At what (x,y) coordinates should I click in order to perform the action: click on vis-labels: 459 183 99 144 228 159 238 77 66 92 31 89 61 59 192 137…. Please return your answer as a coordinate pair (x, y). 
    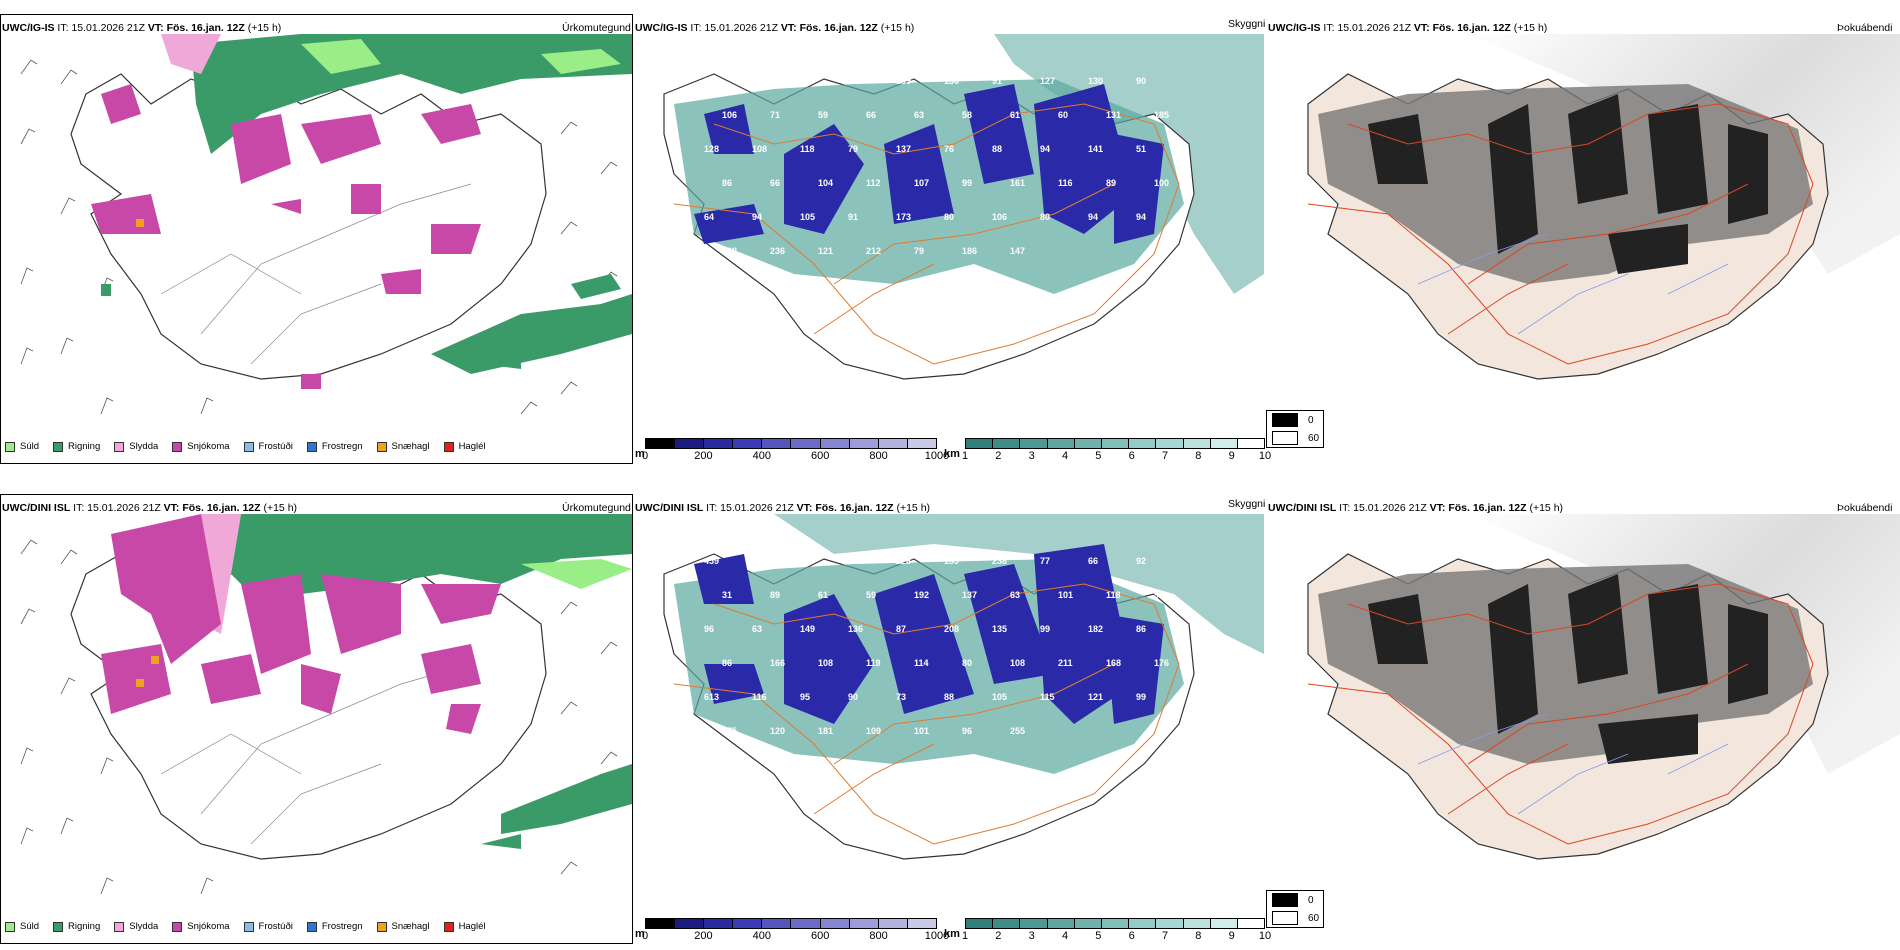
    Looking at the image, I should click on (936, 646).